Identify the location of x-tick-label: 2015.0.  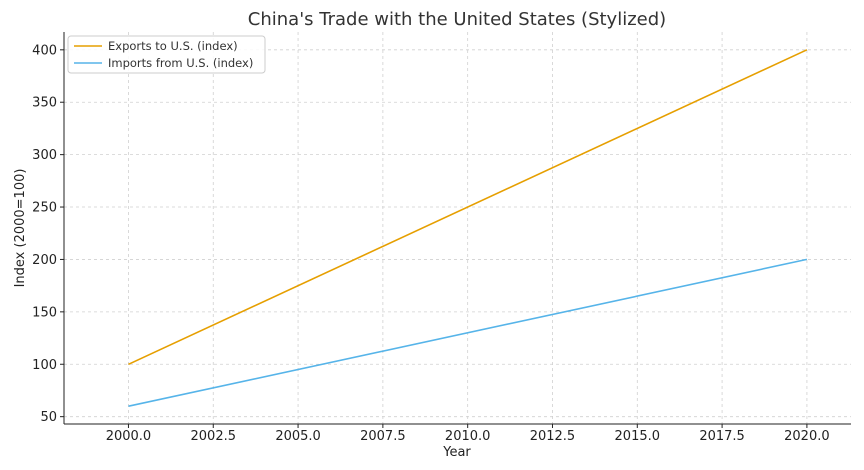
(638, 436).